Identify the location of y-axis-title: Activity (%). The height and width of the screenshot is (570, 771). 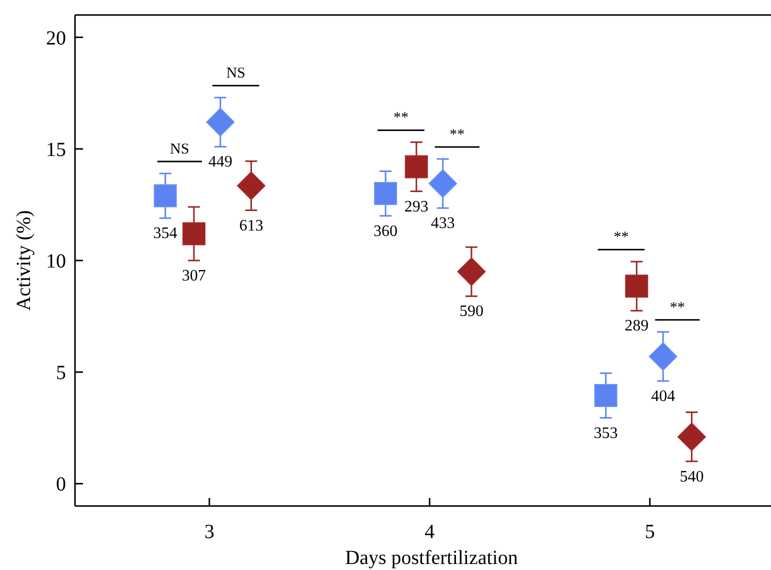
(24, 260).